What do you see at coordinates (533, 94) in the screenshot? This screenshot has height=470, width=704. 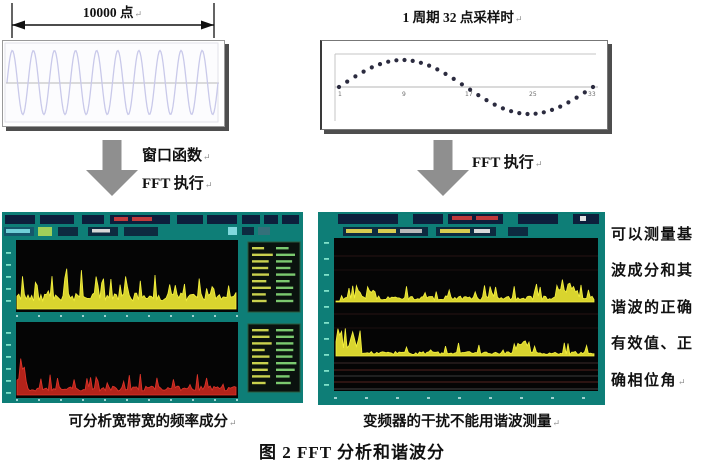 I see `tick-label: 25` at bounding box center [533, 94].